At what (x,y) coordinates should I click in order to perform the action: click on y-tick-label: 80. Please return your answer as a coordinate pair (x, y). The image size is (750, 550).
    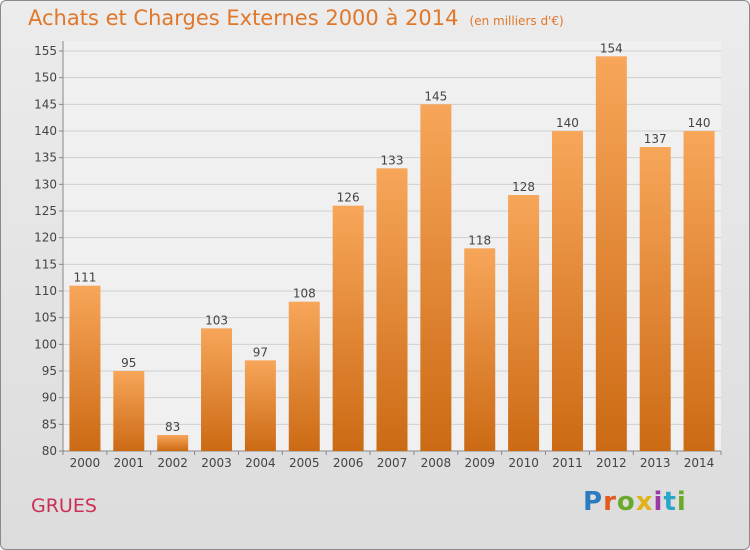
    Looking at the image, I should click on (49, 451).